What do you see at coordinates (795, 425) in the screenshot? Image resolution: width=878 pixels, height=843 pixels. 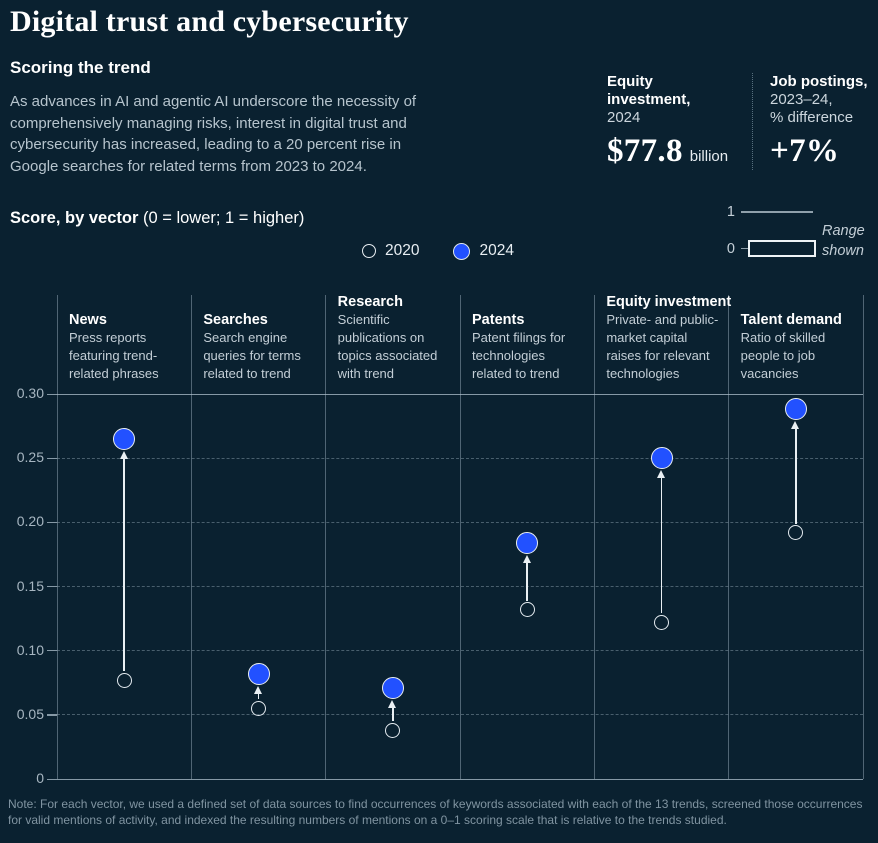 I see `up-arrow-icon-talent-demand` at bounding box center [795, 425].